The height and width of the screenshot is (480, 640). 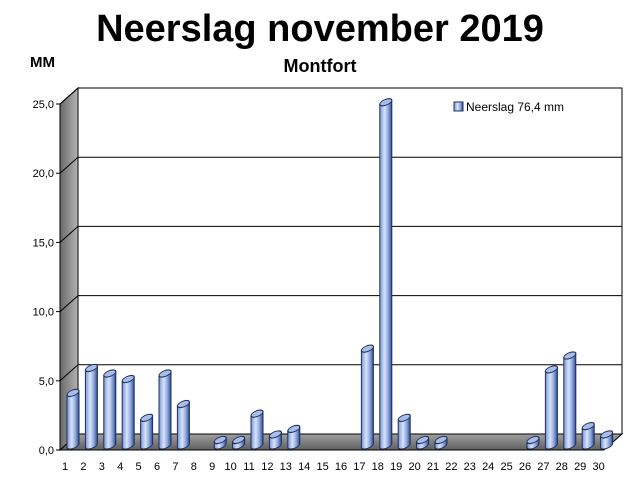 What do you see at coordinates (458, 106) in the screenshot?
I see `legend-swatch` at bounding box center [458, 106].